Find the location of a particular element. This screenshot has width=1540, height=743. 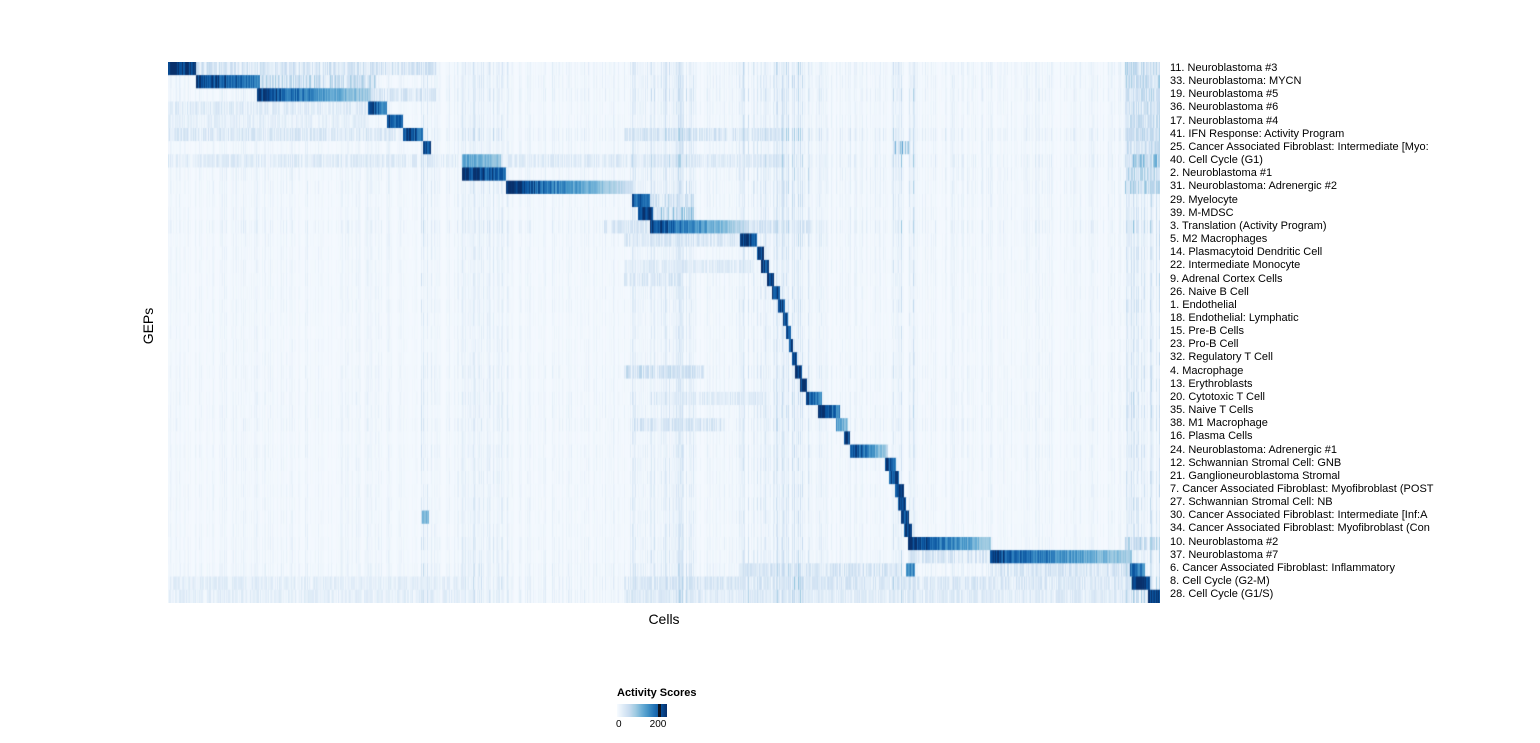

row-label: 11. Neuroblastoma #3 is located at coordinates (1224, 68).